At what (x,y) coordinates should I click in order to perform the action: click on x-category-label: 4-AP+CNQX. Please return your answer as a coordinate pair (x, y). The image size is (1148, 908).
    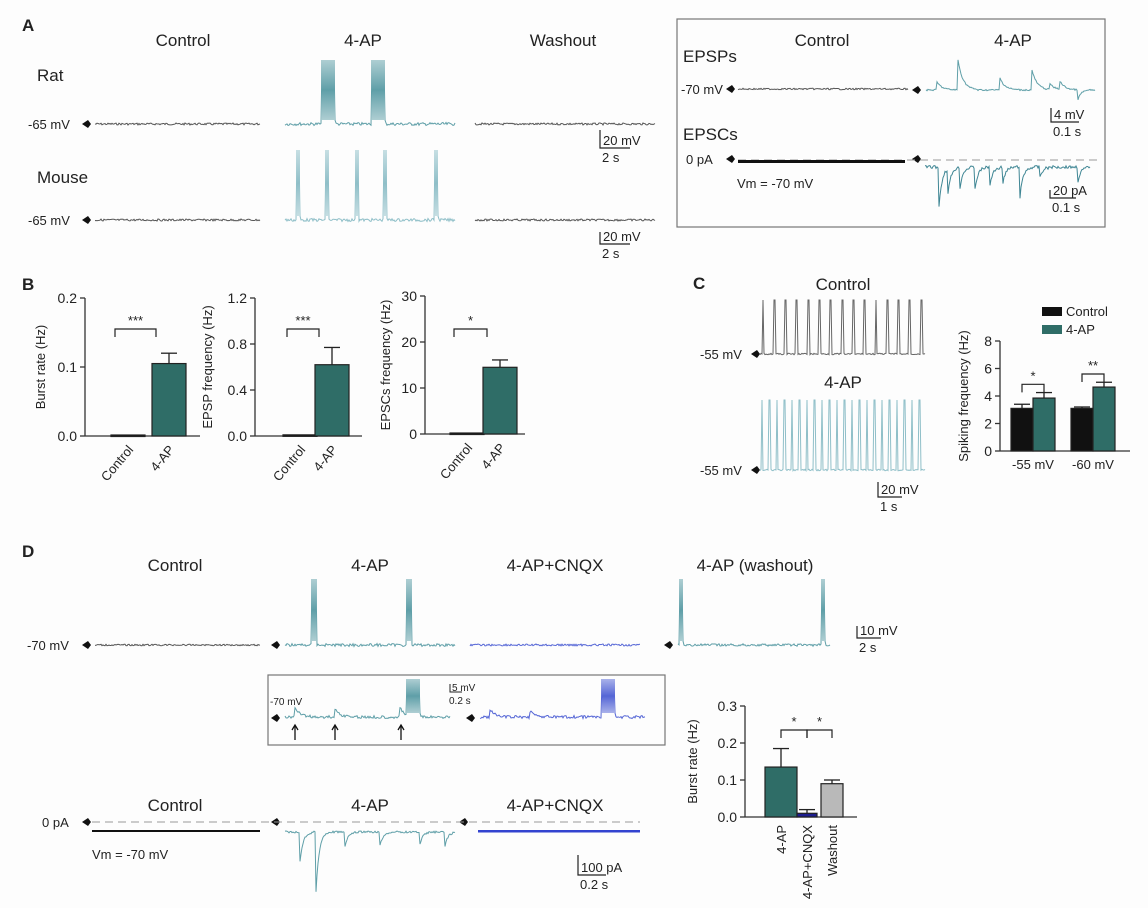
    Looking at the image, I should click on (807, 862).